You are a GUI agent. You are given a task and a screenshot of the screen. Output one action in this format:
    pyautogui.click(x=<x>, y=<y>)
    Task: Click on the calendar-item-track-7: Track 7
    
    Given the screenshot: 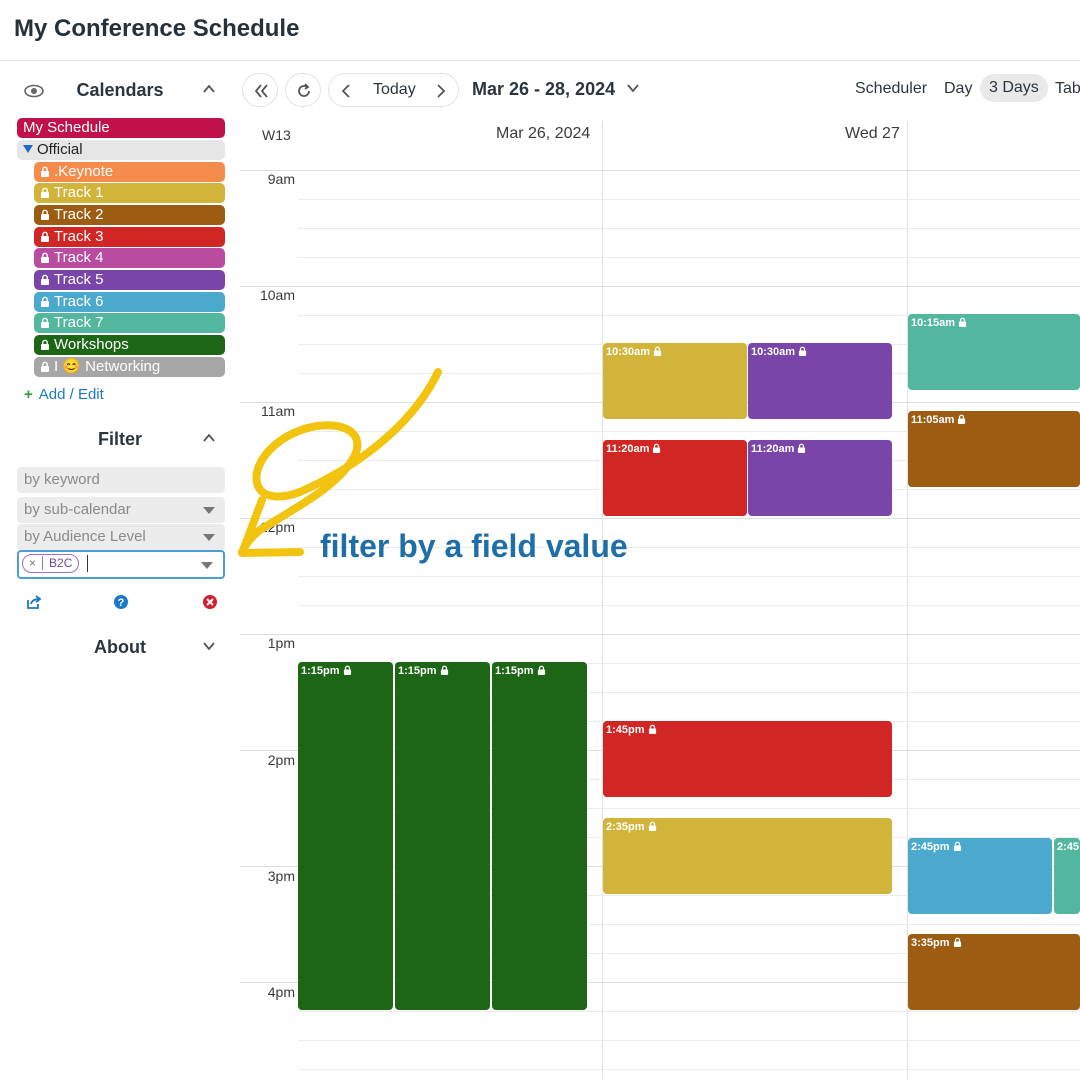 What is the action you would take?
    pyautogui.click(x=129, y=323)
    